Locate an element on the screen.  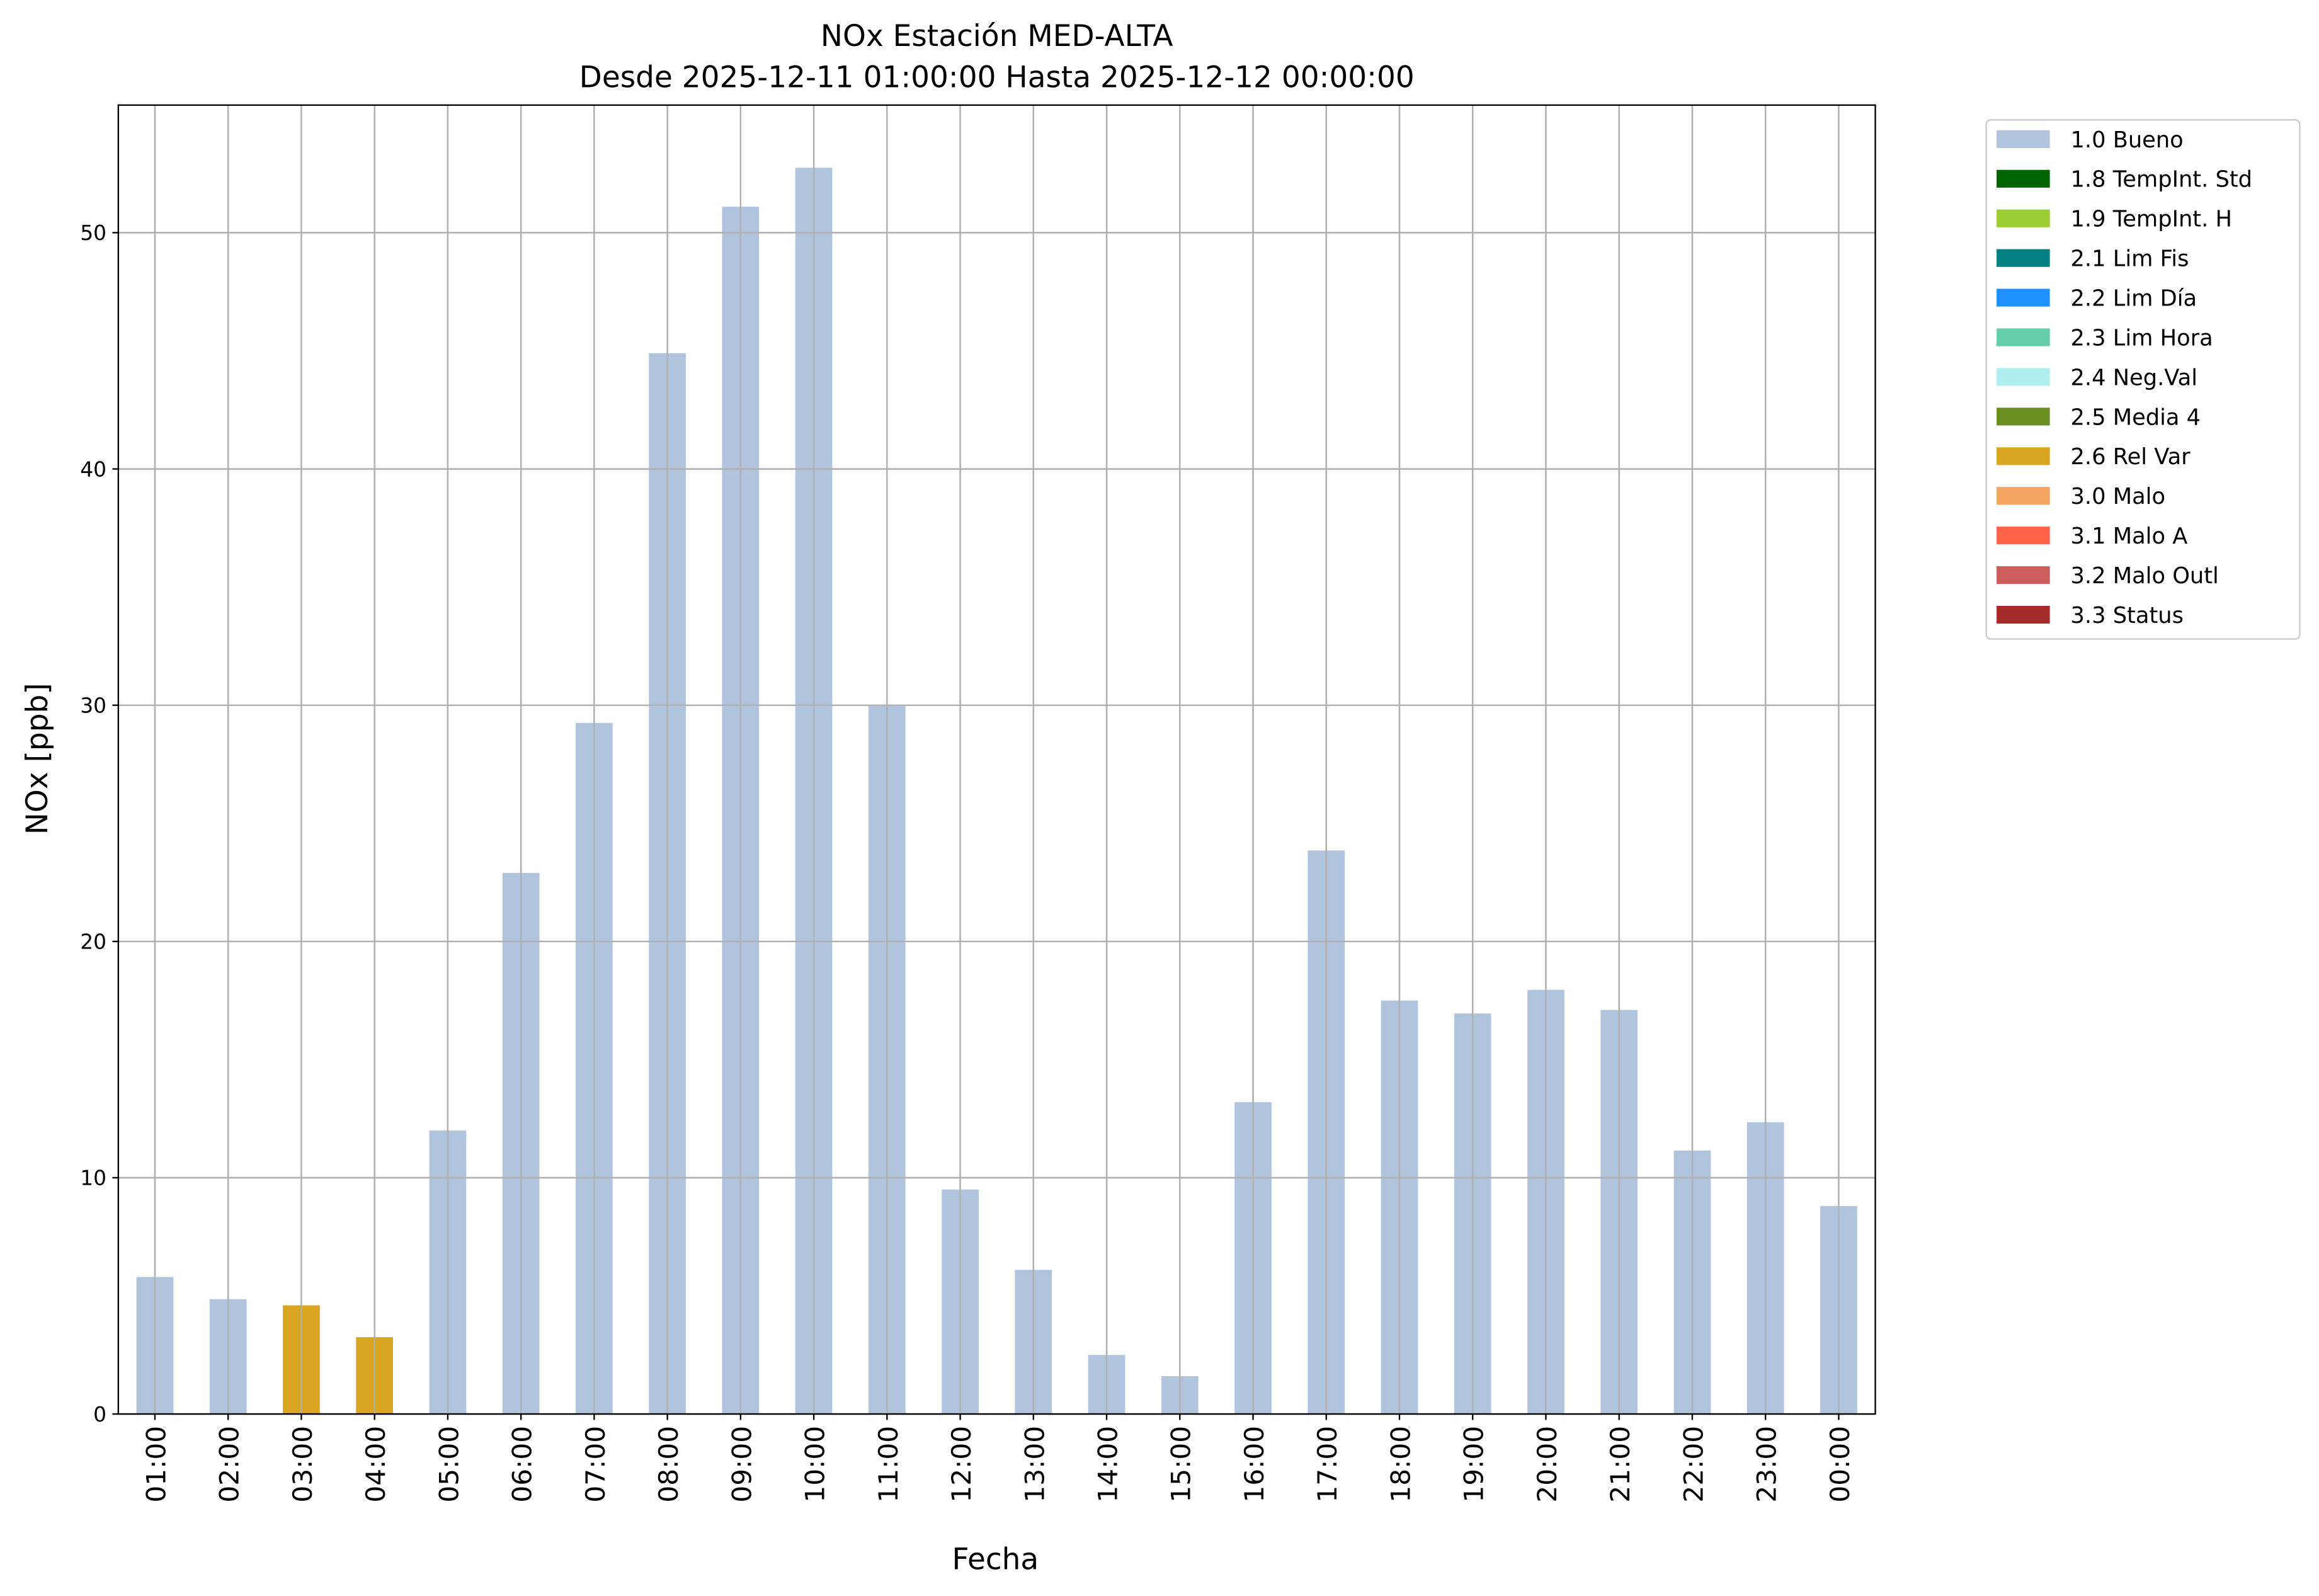
x-tick-label: 20:00 is located at coordinates (1547, 1464).